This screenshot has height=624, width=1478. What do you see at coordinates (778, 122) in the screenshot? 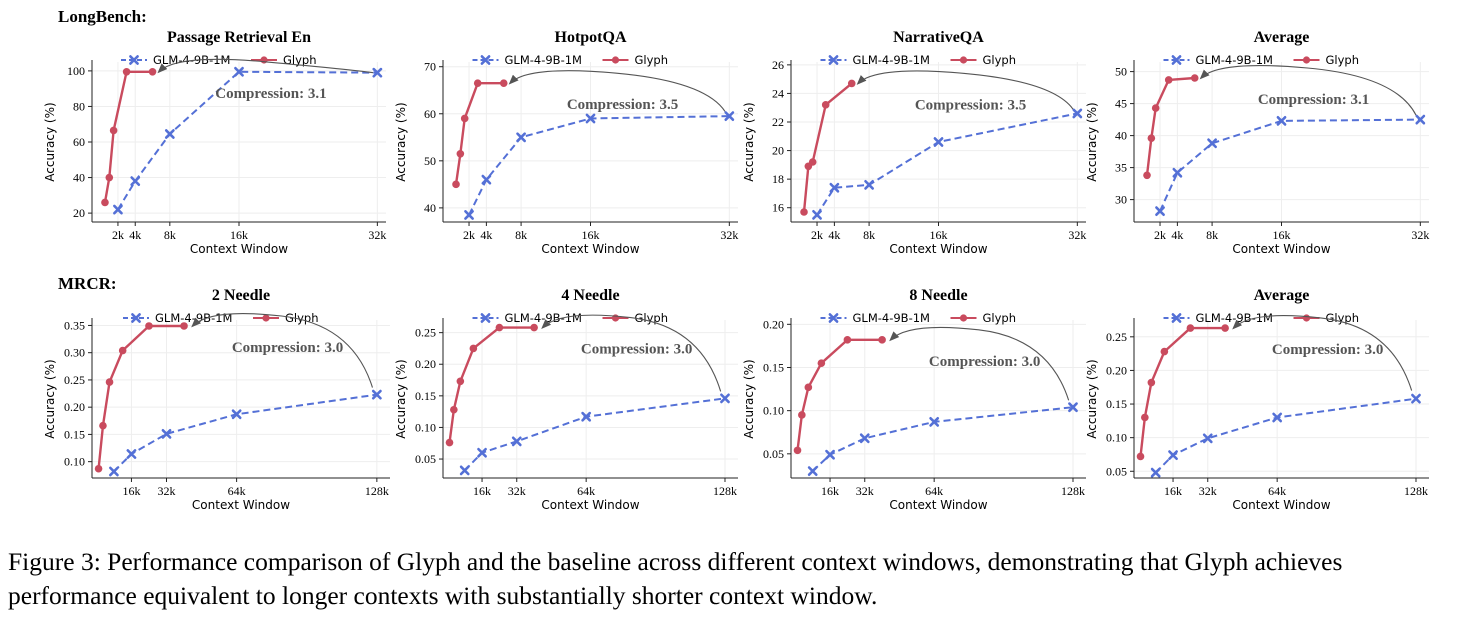
I see `y-tick-label: 22` at bounding box center [778, 122].